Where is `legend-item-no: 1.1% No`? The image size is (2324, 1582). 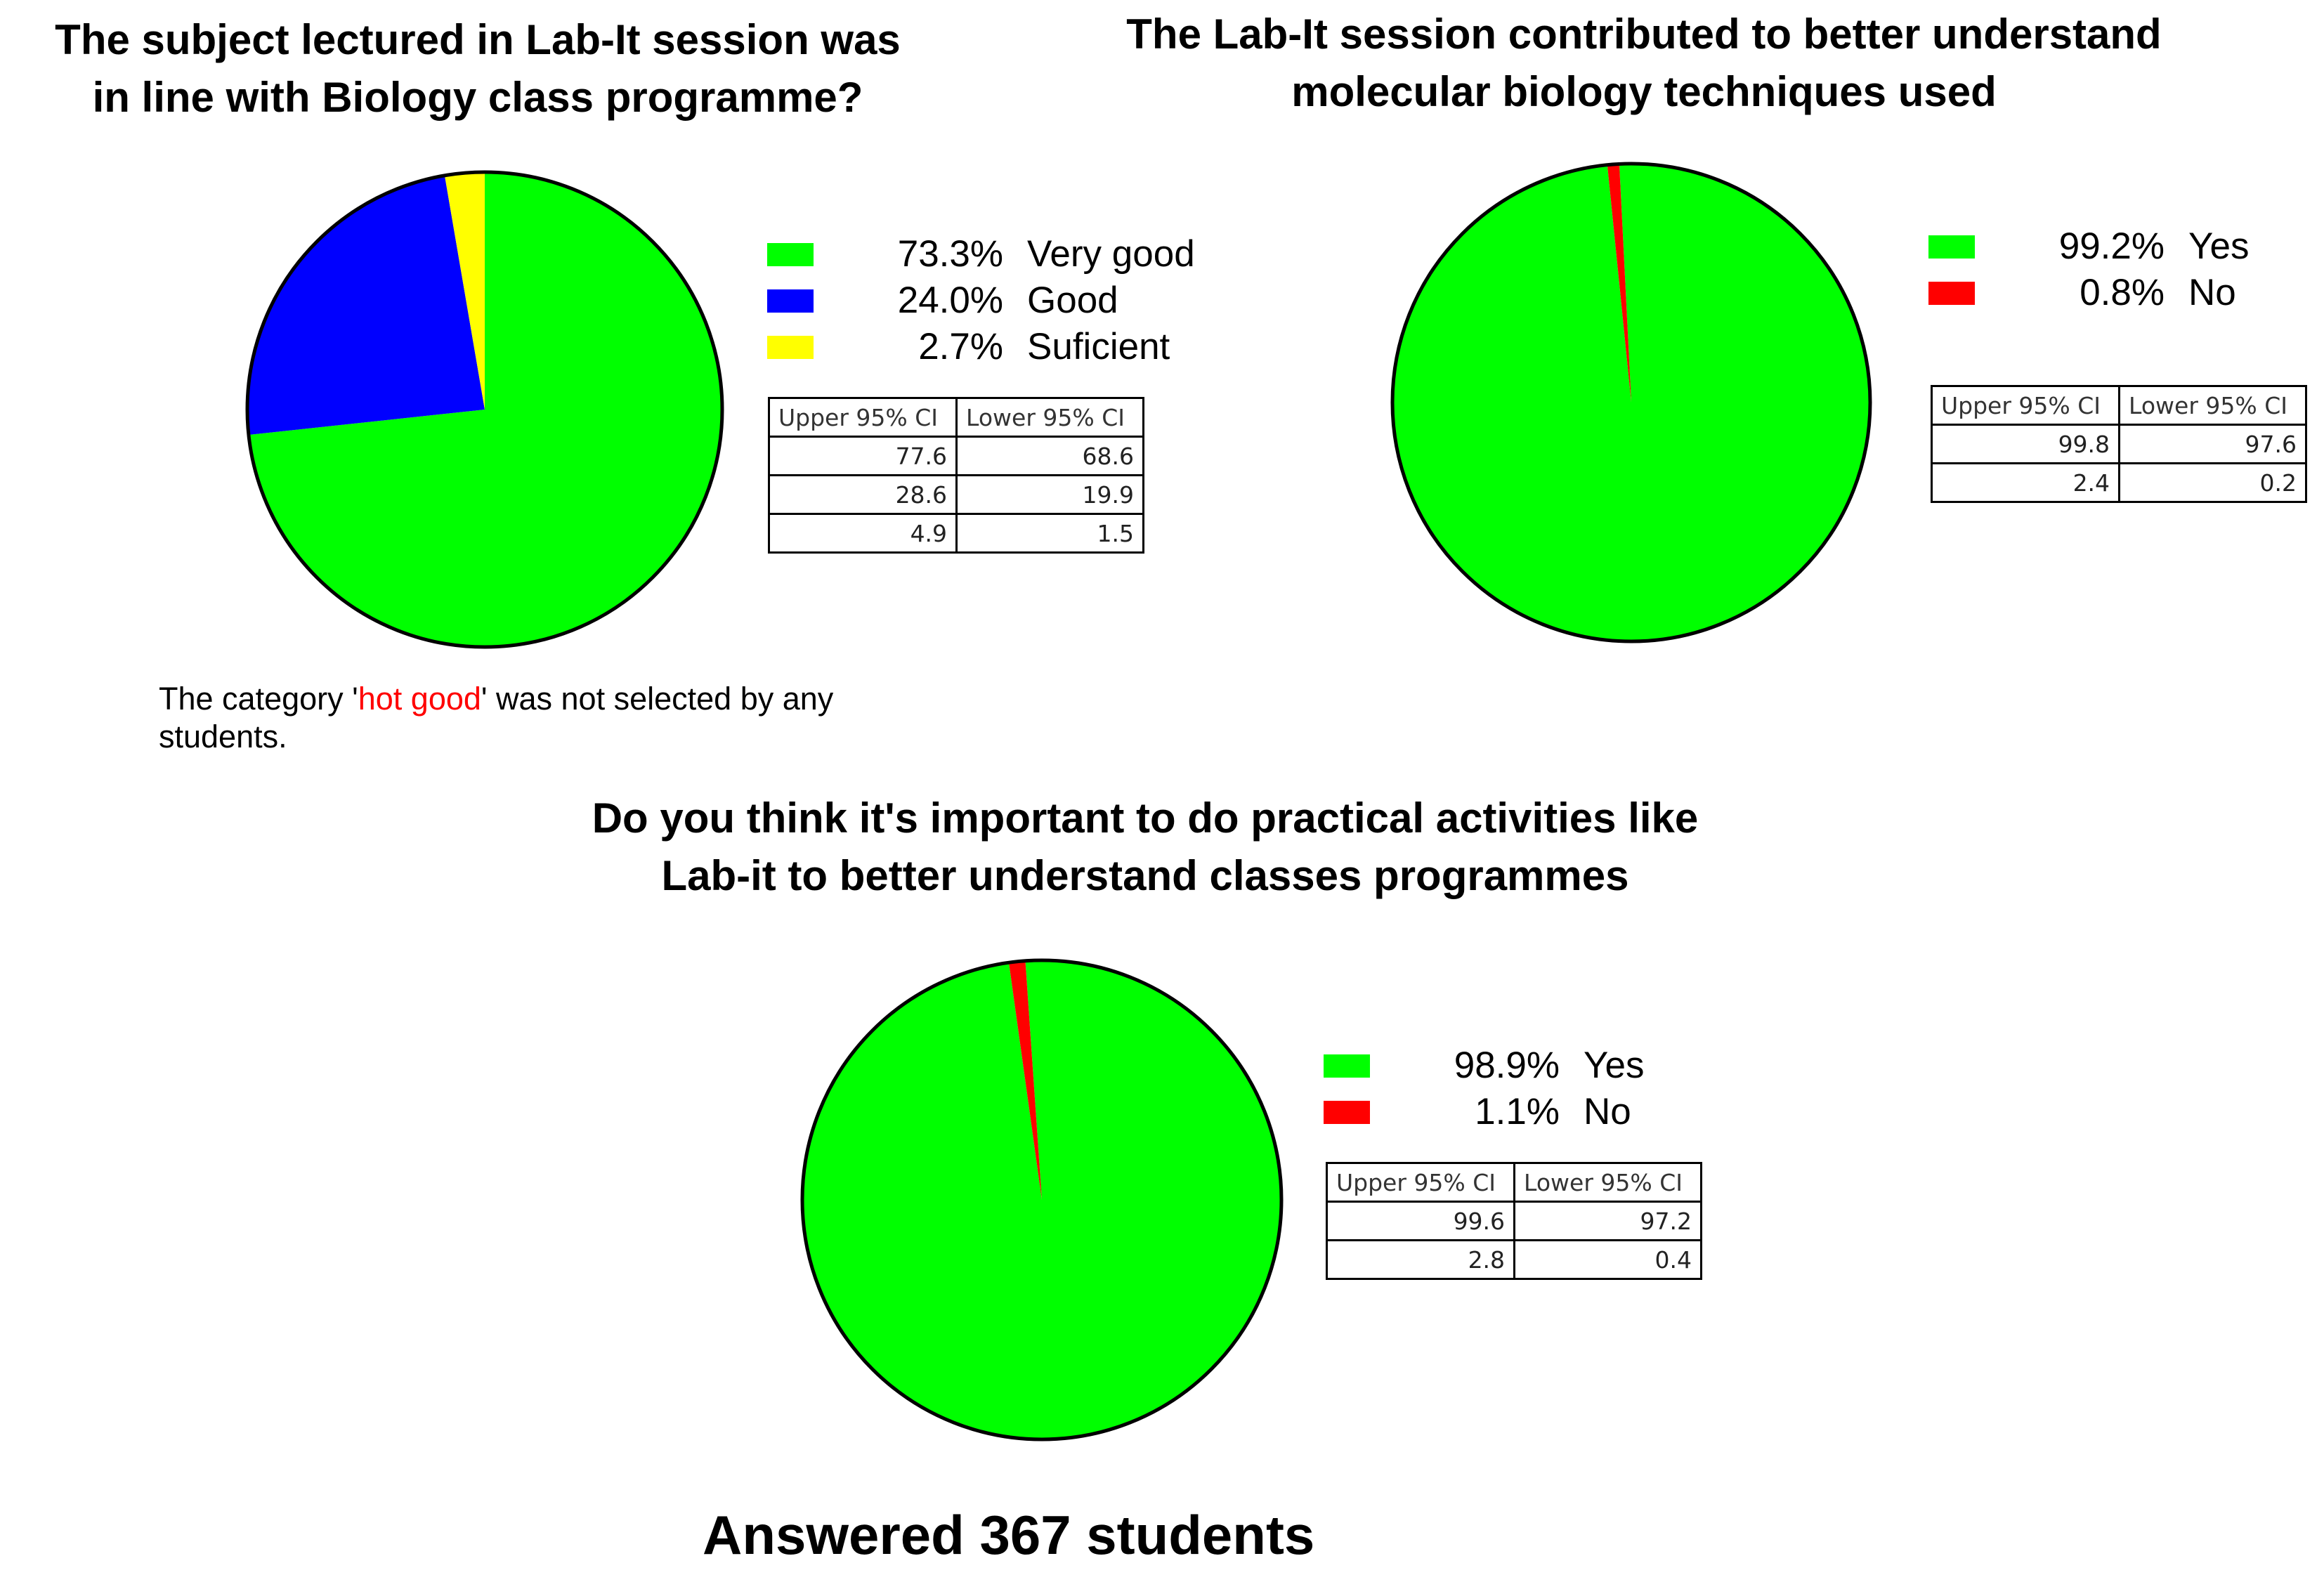 legend-item-no: 1.1% No is located at coordinates (1484, 1112).